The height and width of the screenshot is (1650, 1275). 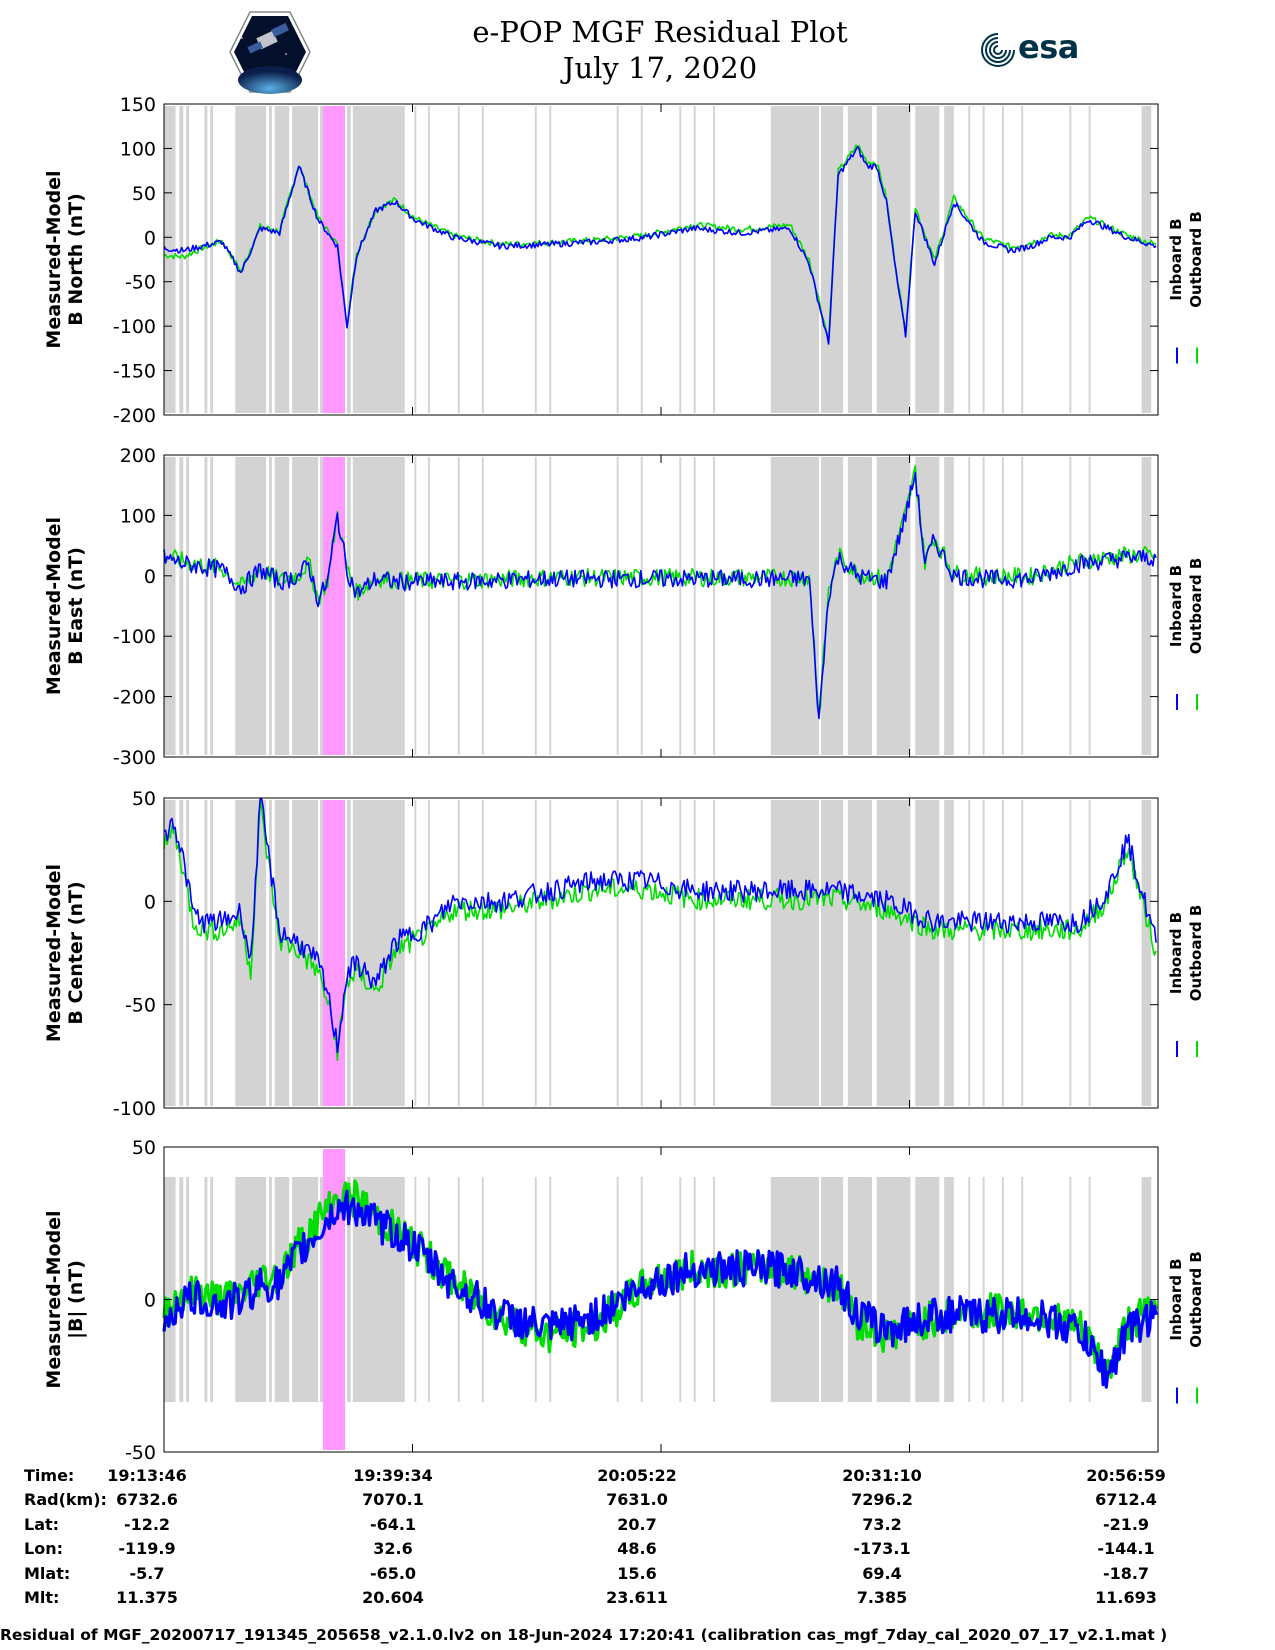 What do you see at coordinates (49, 1475) in the screenshot?
I see `info-row-label: Time:` at bounding box center [49, 1475].